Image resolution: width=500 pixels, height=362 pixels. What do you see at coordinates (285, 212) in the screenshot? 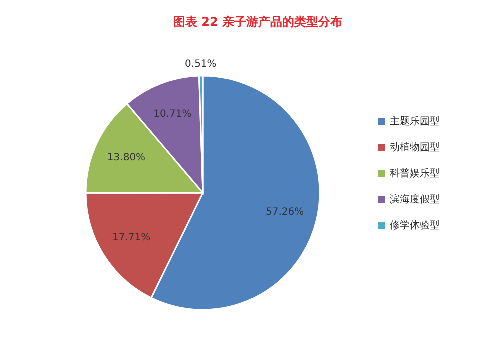
I see `data-label: 57.26%` at bounding box center [285, 212].